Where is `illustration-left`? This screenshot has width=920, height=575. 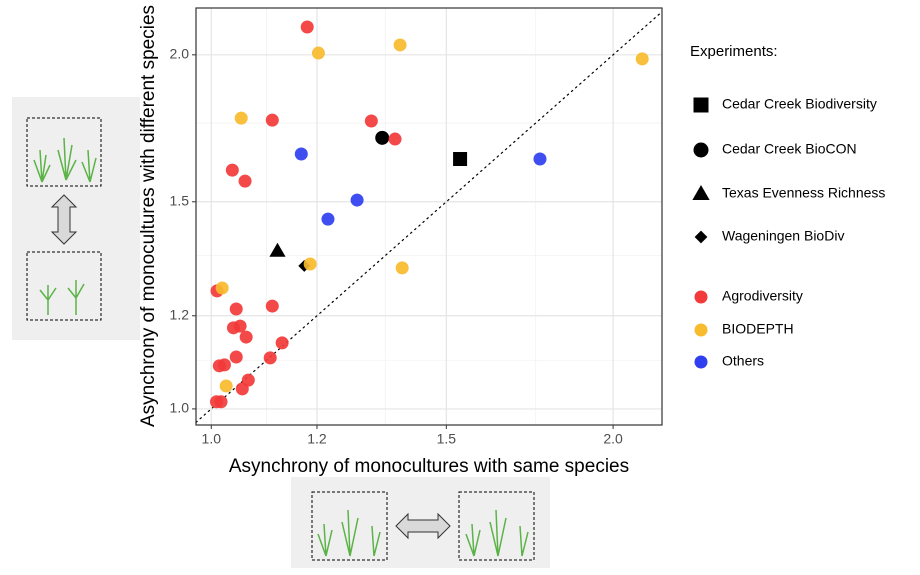
illustration-left is located at coordinates (76, 218).